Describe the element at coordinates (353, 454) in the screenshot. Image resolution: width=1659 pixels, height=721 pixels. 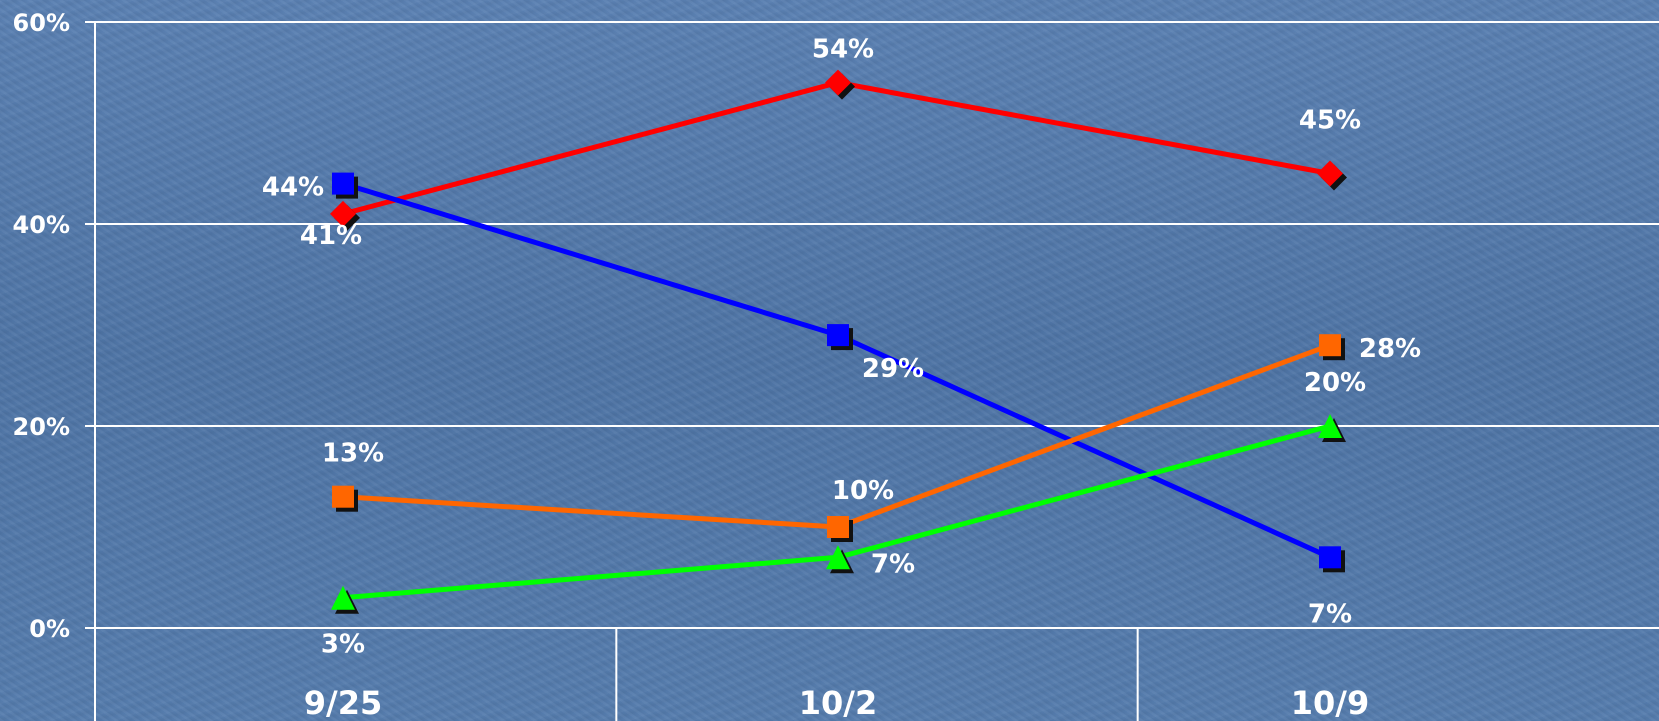
I see `data-label: 13%` at that location.